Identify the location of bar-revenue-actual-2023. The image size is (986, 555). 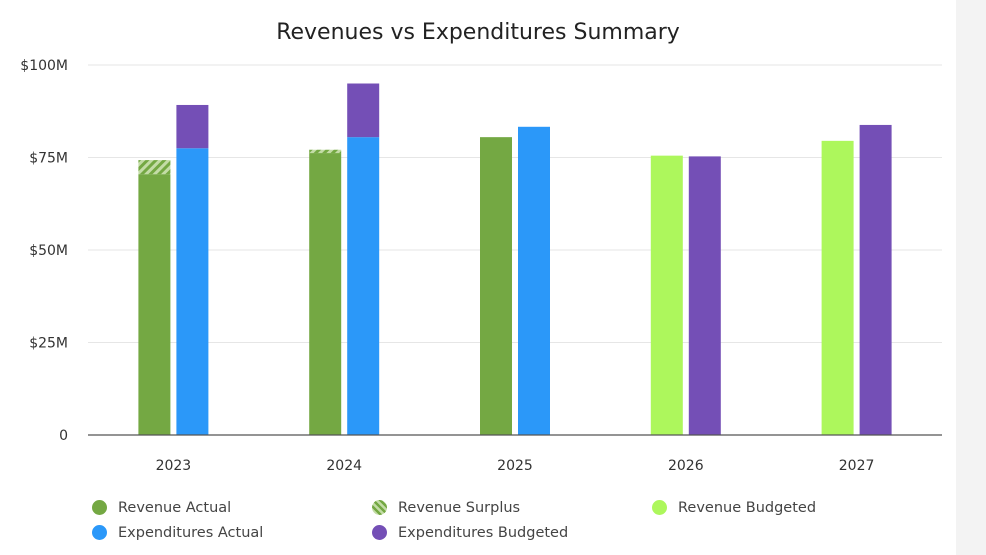
(154, 304).